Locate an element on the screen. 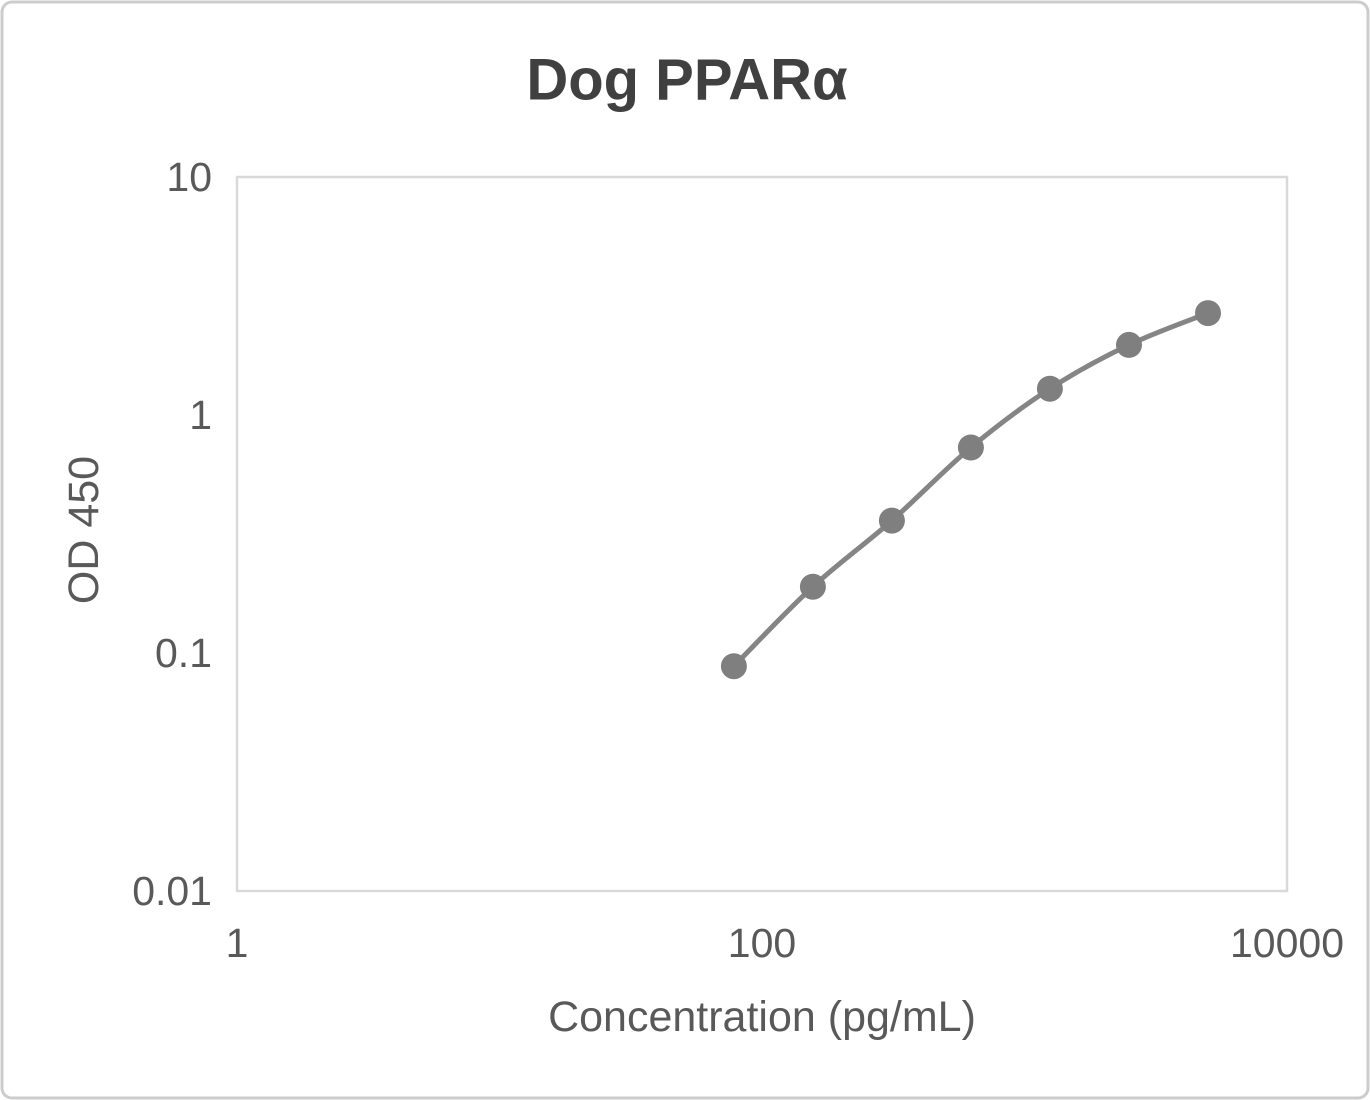 The width and height of the screenshot is (1370, 1100). x-tick-labels: 1 100 10000 is located at coordinates (785, 943).